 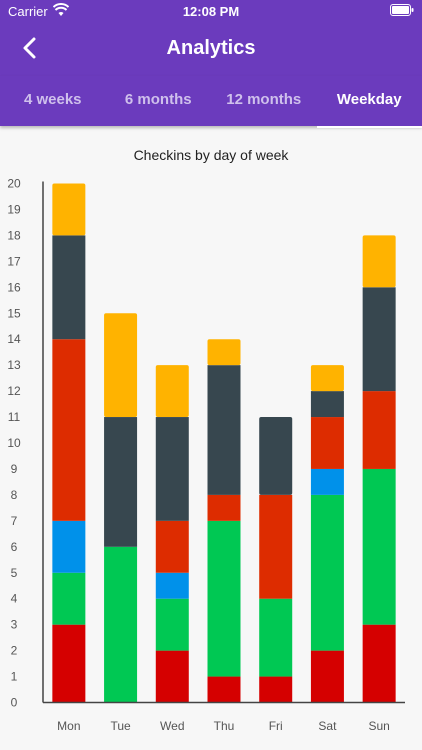 What do you see at coordinates (14, 313) in the screenshot?
I see `y-tick-label: 15` at bounding box center [14, 313].